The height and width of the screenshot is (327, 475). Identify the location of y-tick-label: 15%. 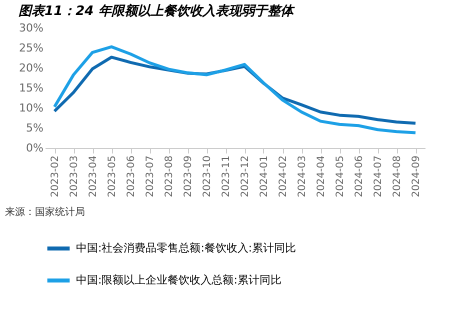
(31, 88).